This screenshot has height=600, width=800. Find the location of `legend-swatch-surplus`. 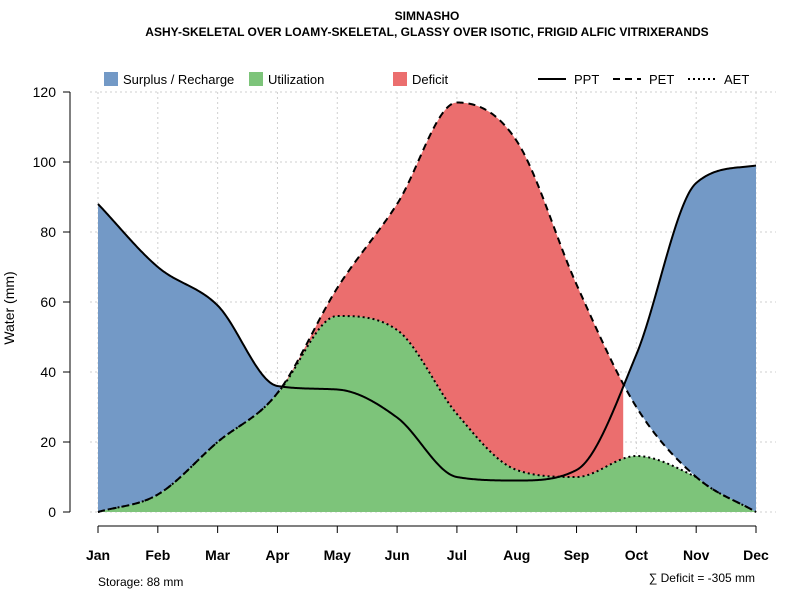

legend-swatch-surplus is located at coordinates (111, 79).